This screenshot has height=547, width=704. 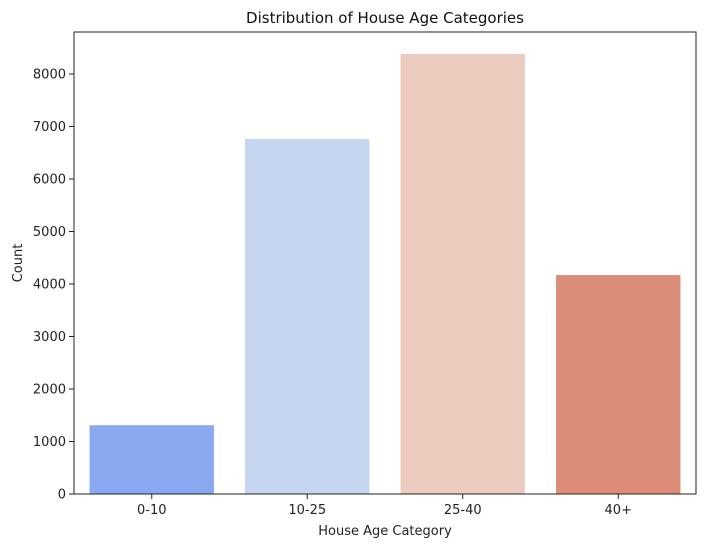 What do you see at coordinates (49, 127) in the screenshot?
I see `y-tick-label: 7000` at bounding box center [49, 127].